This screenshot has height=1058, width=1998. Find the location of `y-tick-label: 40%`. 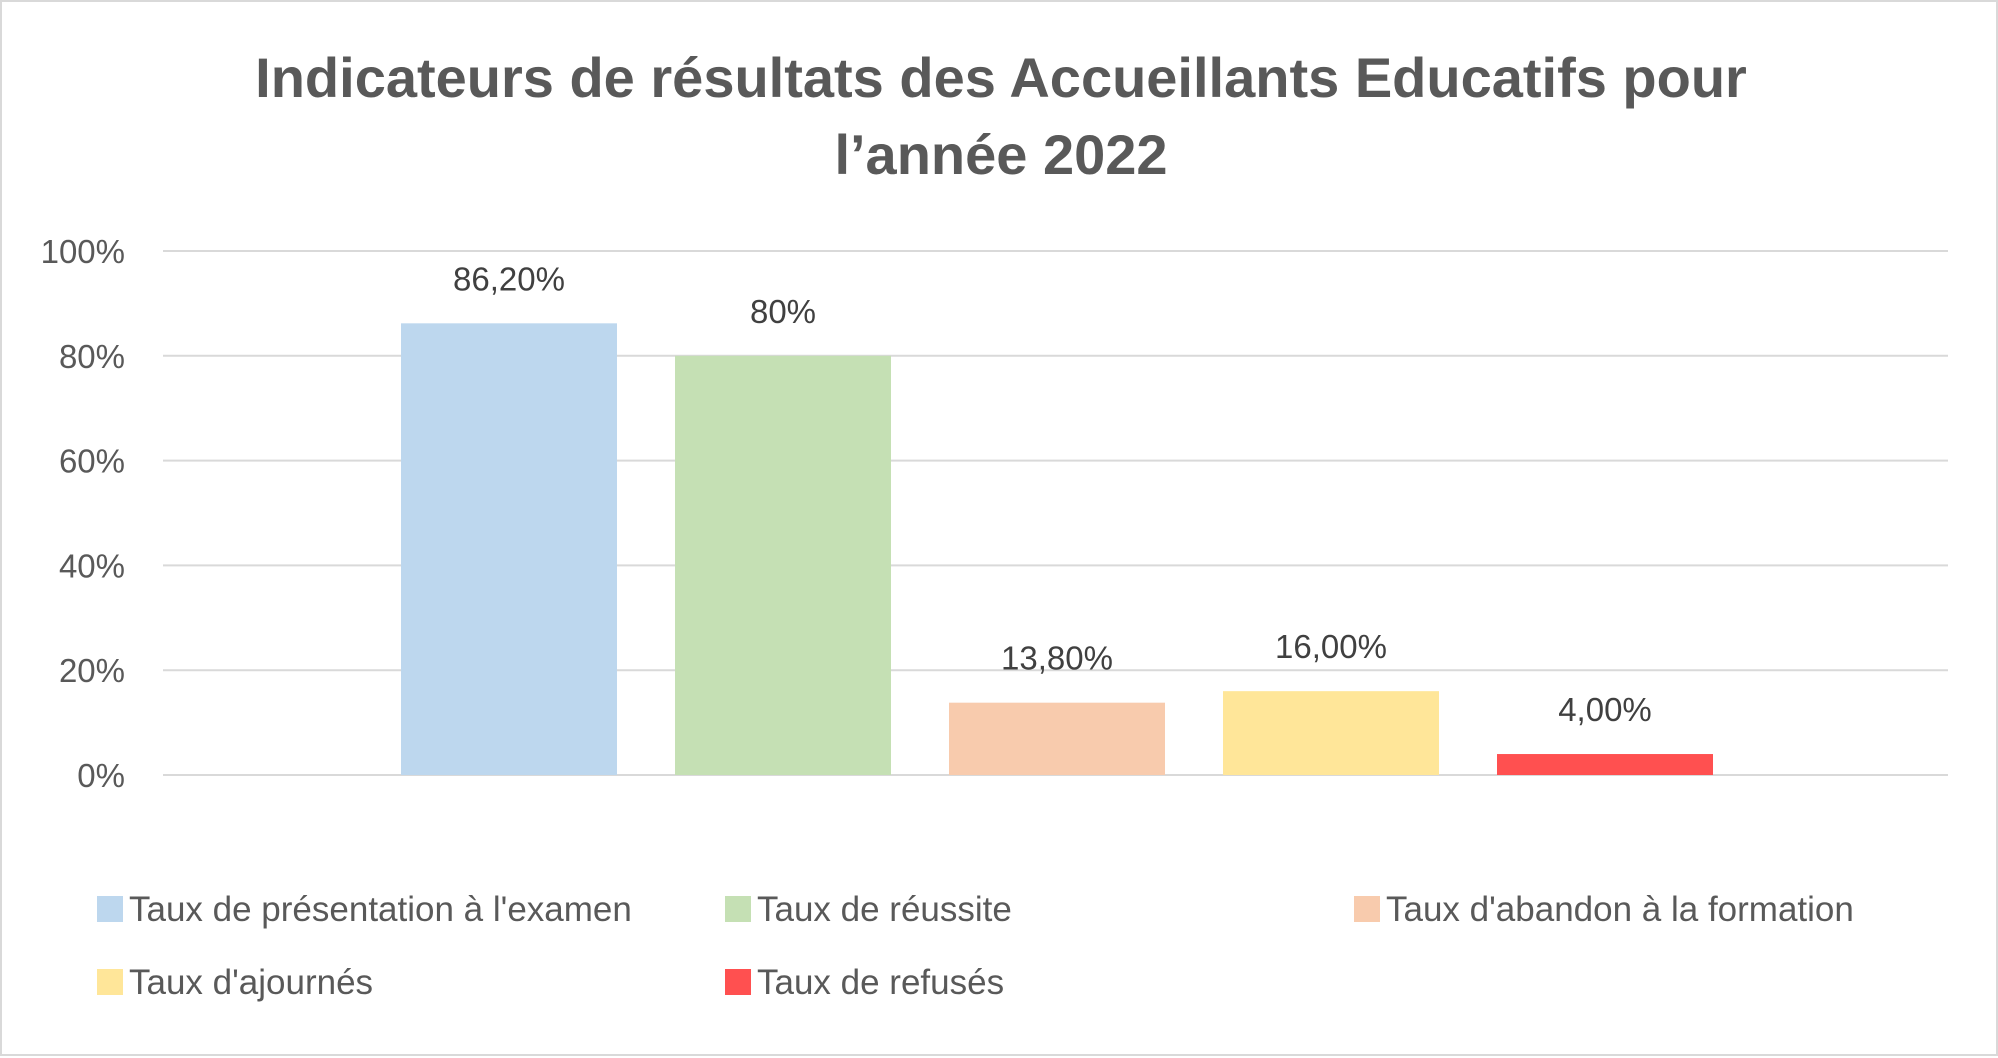

y-tick-label: 40% is located at coordinates (92, 565).